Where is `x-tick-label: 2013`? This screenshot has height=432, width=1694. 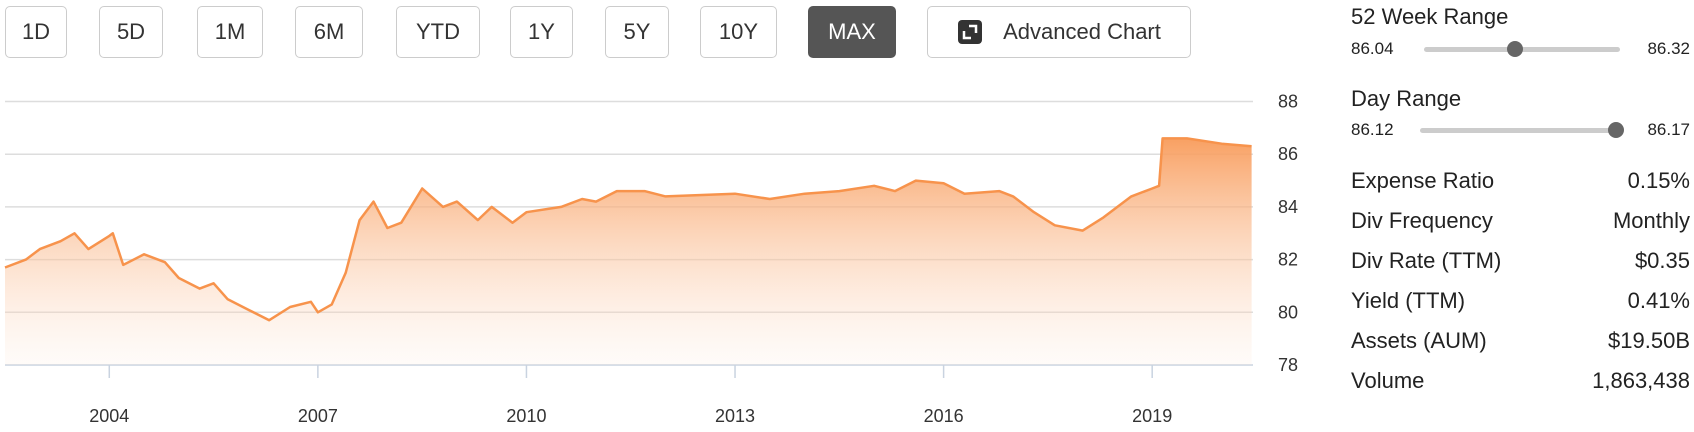
x-tick-label: 2013 is located at coordinates (735, 416).